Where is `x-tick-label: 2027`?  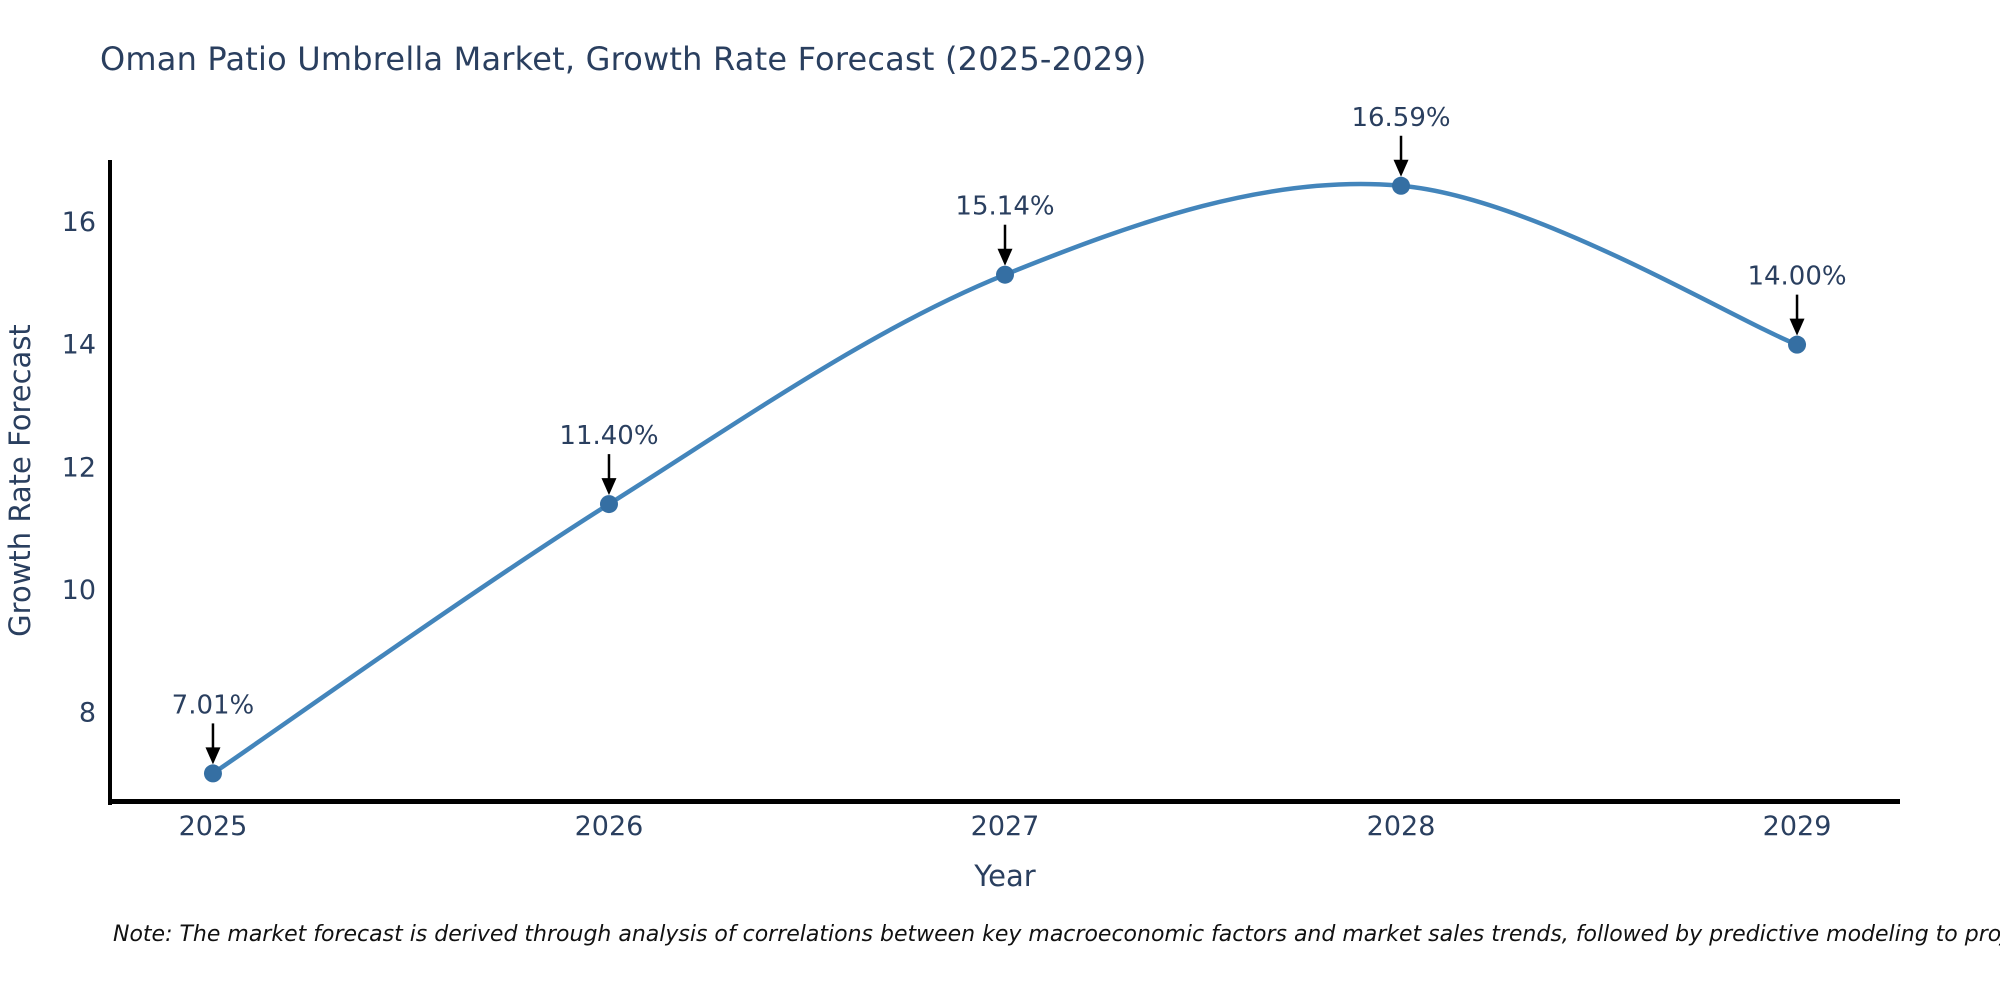
x-tick-label: 2027 is located at coordinates (1005, 826).